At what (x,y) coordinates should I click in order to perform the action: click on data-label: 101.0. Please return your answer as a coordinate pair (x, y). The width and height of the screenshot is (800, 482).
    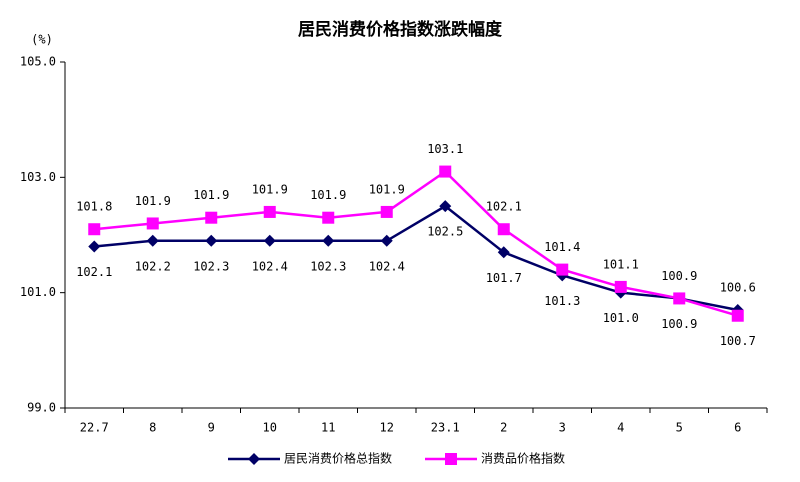
    Looking at the image, I should click on (621, 318).